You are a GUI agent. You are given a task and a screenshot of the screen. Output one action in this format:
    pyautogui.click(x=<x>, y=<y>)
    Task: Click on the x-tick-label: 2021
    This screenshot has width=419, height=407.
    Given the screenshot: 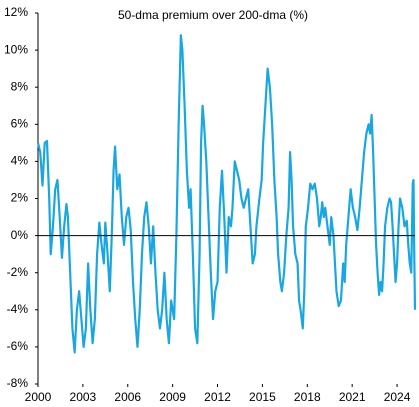 What is the action you would take?
    pyautogui.click(x=352, y=397)
    